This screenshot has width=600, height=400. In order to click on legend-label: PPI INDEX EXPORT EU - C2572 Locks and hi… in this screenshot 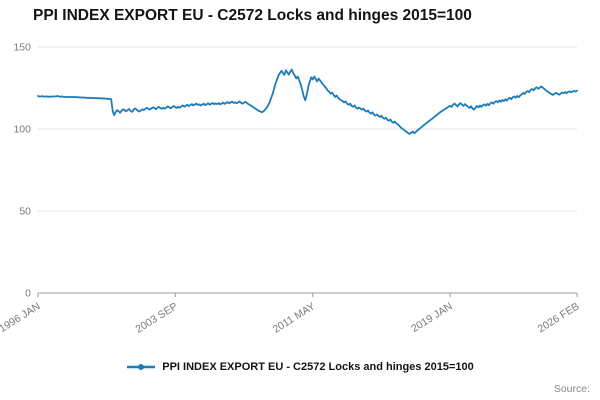, I will do `click(318, 367)`.